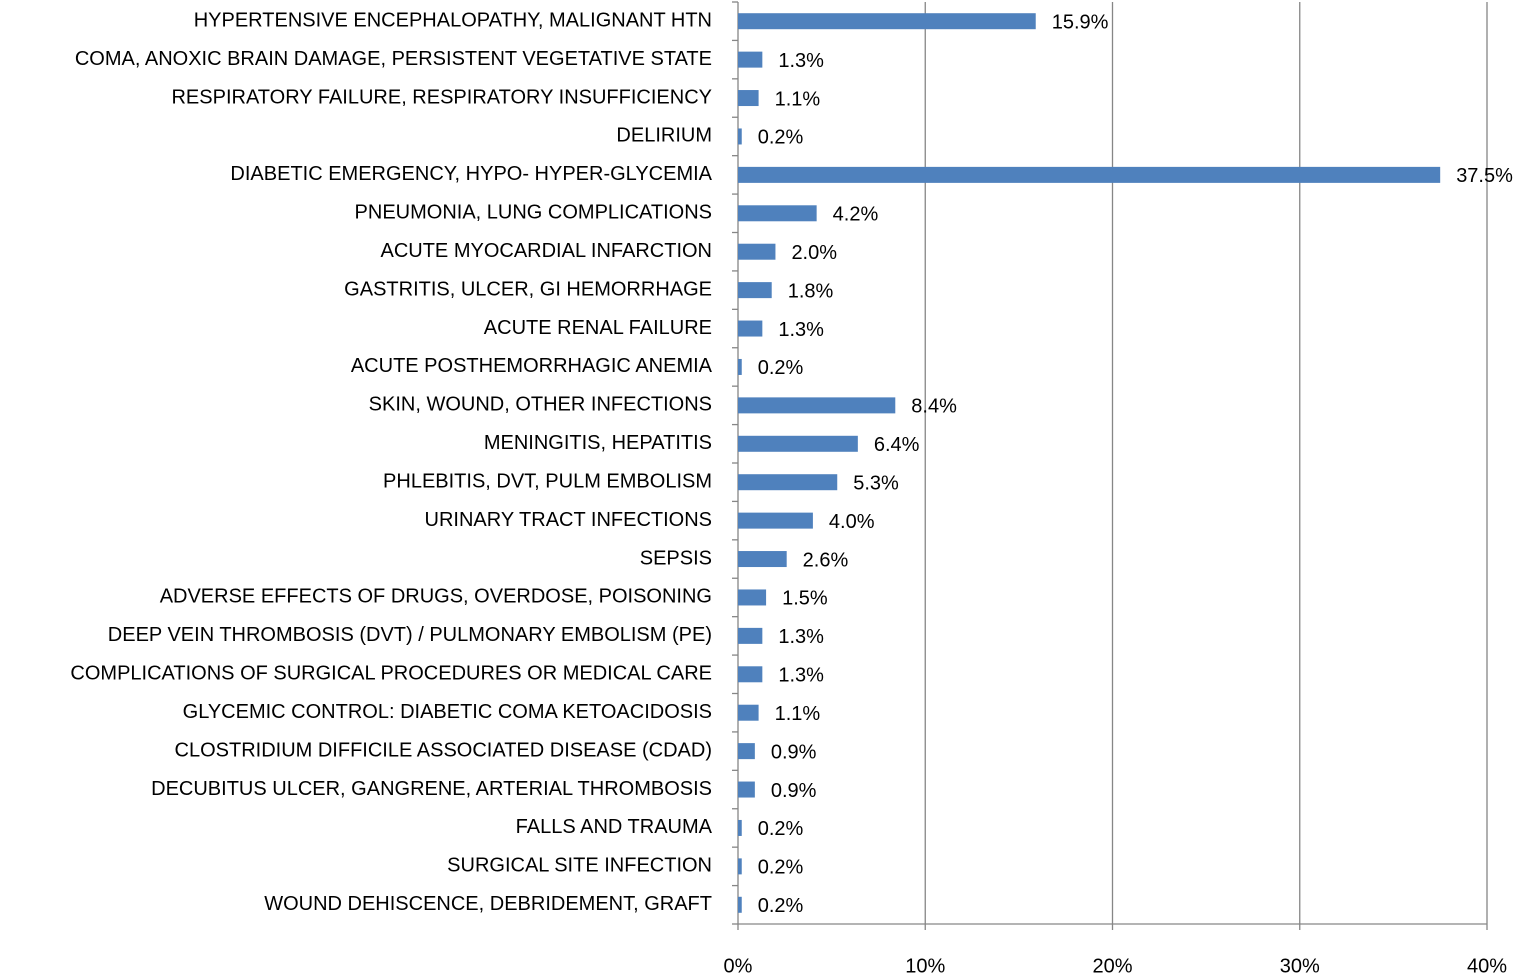 This screenshot has width=1524, height=980. I want to click on y-tick-label: DIABETIC EMERGENCY, HYPO- HYPER-GLYCEMIA, so click(471, 174).